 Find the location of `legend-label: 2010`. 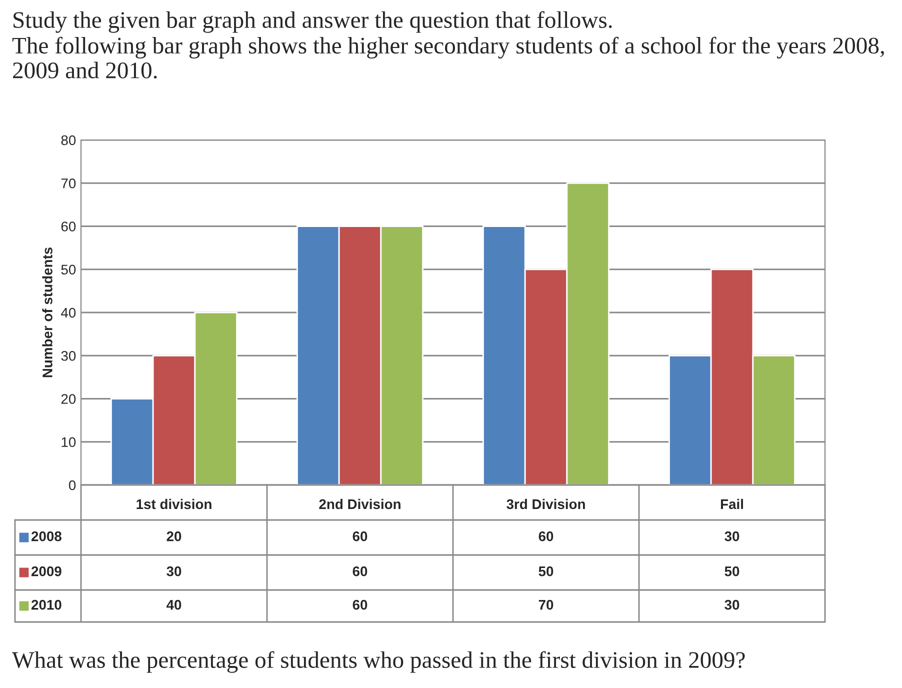

legend-label: 2010 is located at coordinates (46, 605).